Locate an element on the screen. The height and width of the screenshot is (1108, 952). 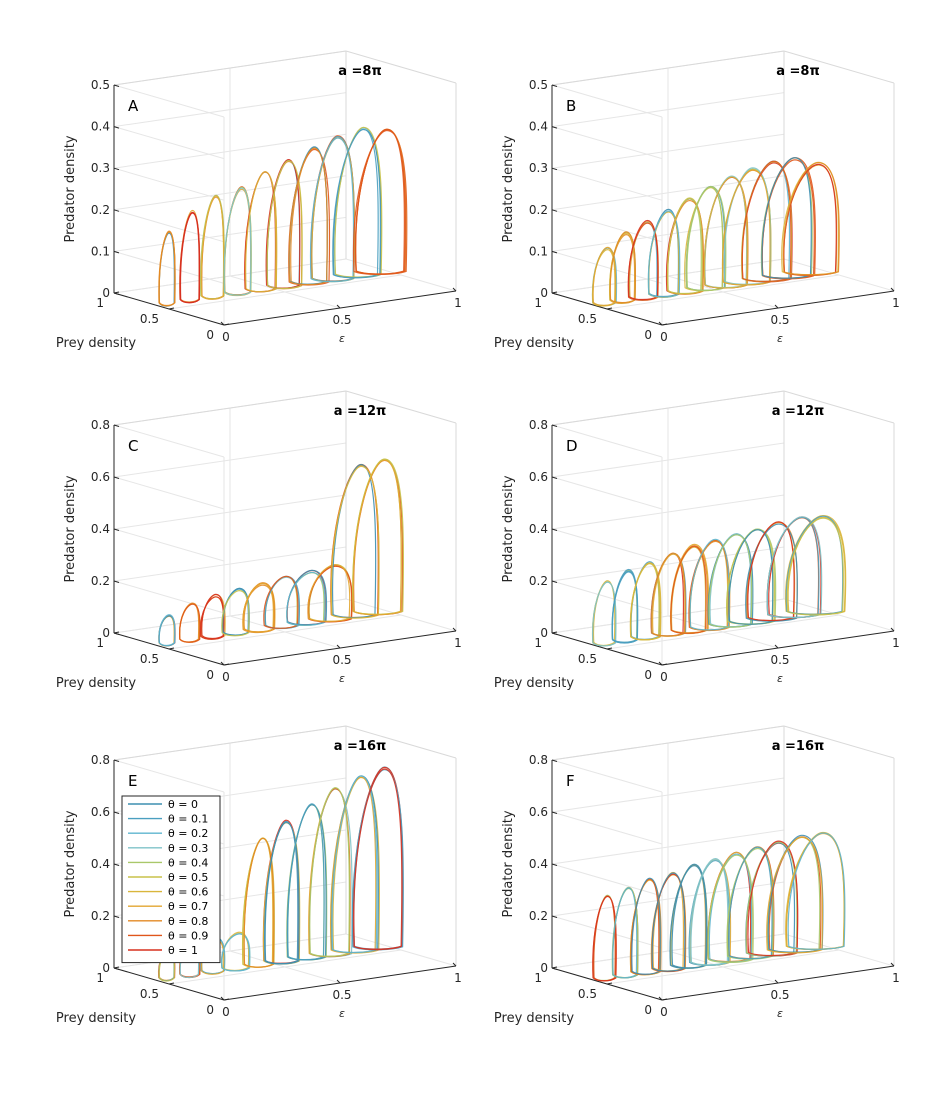
legend-entry: θ = 0.1 is located at coordinates (188, 819).